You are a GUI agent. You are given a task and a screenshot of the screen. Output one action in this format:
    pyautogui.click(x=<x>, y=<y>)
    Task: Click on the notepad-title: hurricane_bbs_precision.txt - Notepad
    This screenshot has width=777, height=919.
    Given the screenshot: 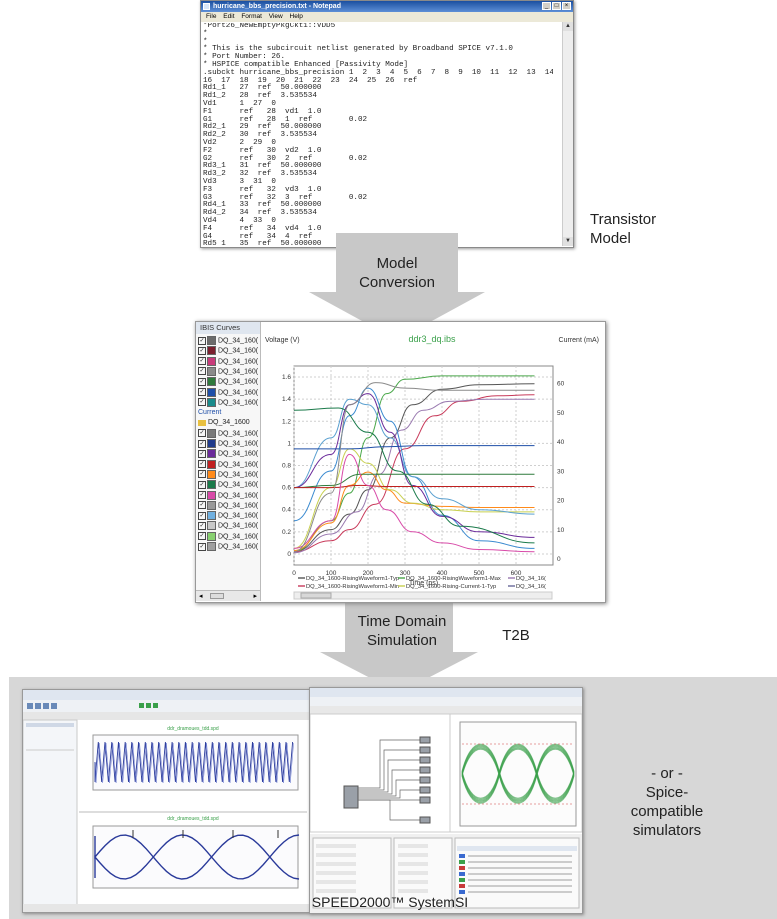 What is the action you would take?
    pyautogui.click(x=277, y=6)
    